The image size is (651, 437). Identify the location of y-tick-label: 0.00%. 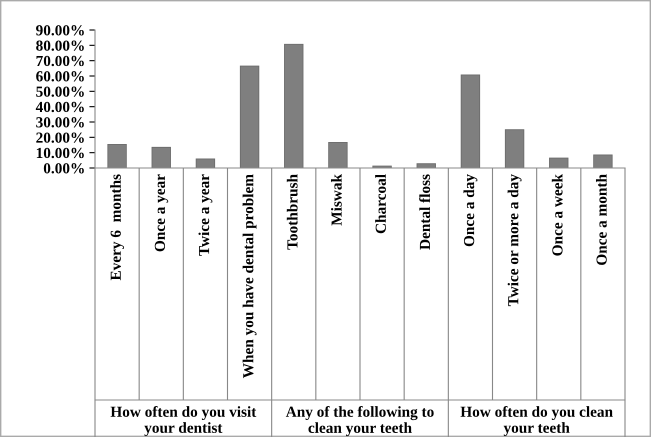
(64, 168).